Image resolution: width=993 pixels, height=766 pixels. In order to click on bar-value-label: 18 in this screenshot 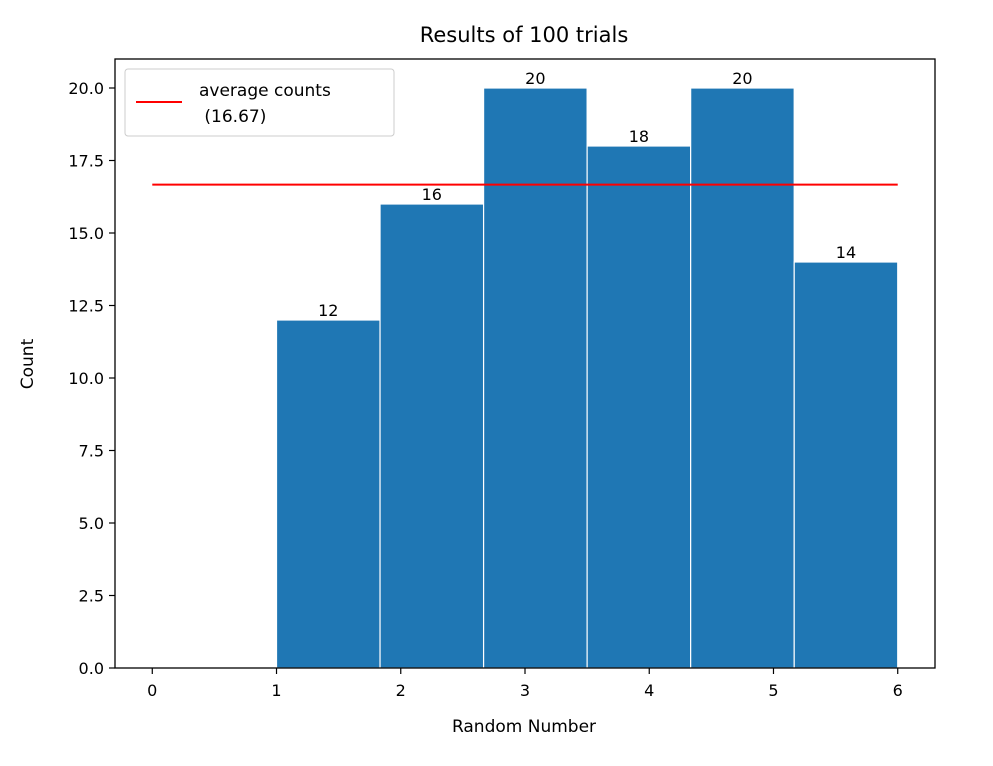, I will do `click(639, 136)`.